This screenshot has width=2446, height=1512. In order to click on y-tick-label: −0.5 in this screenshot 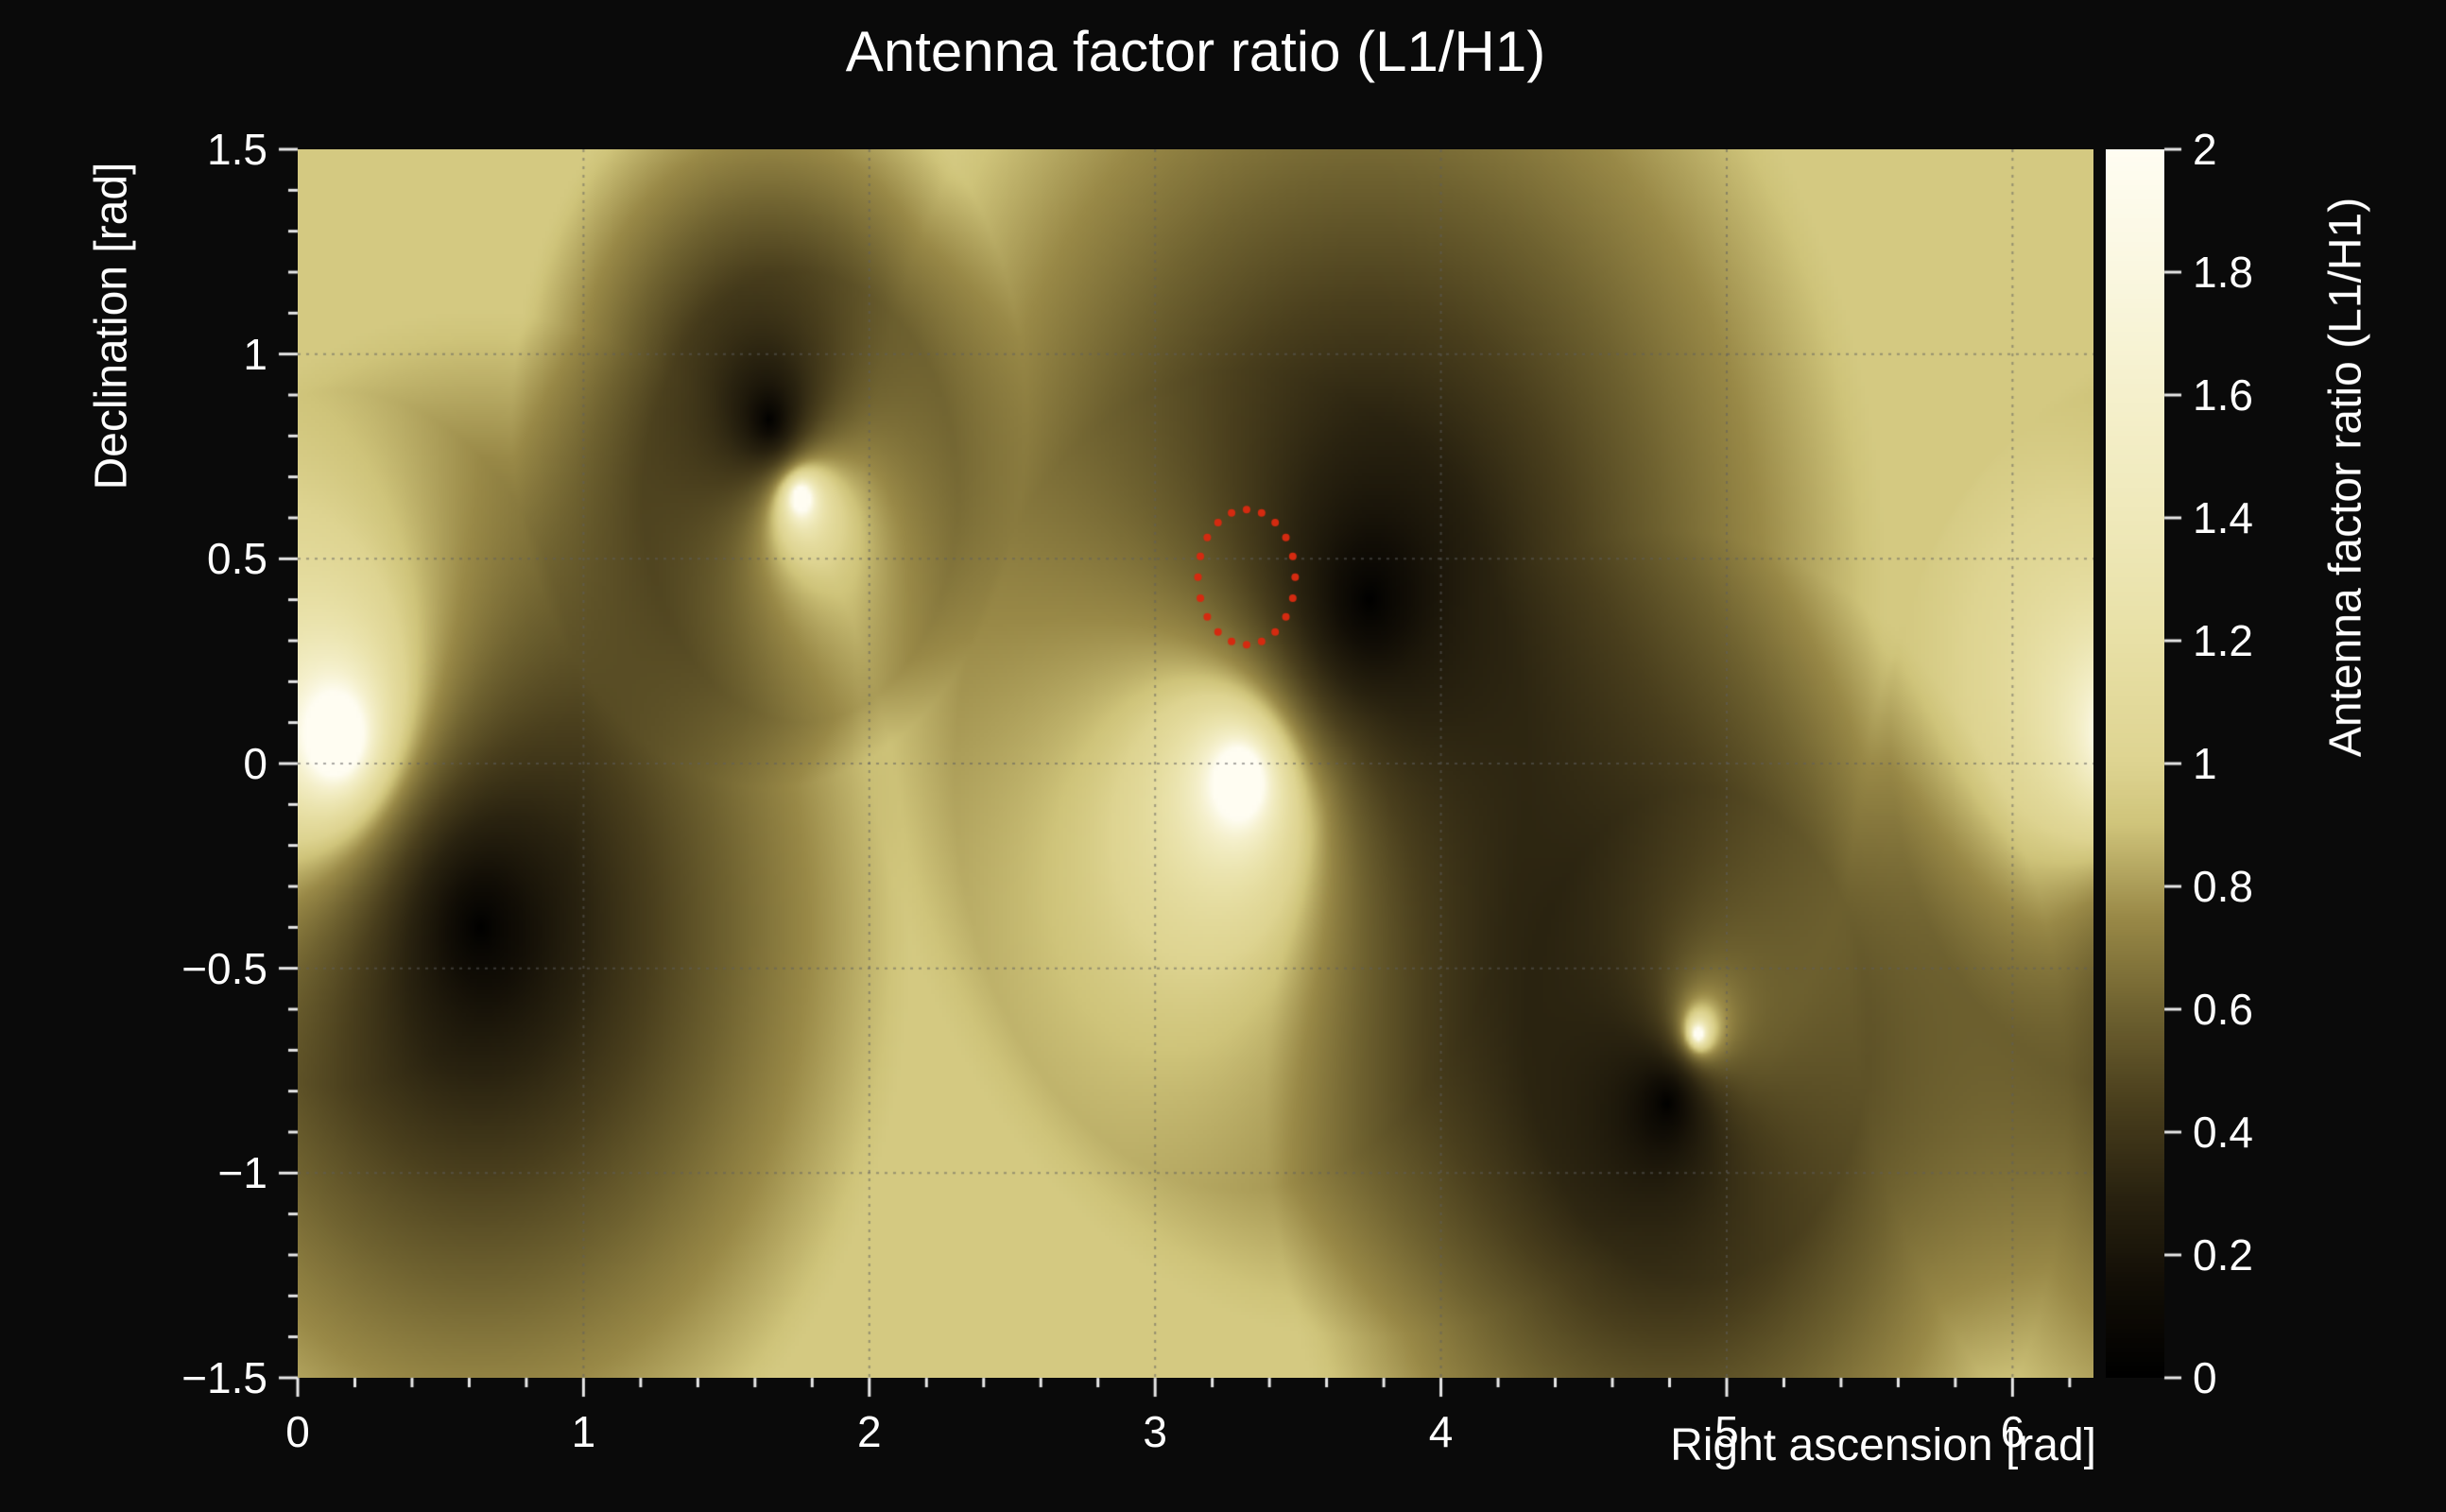, I will do `click(224, 968)`.